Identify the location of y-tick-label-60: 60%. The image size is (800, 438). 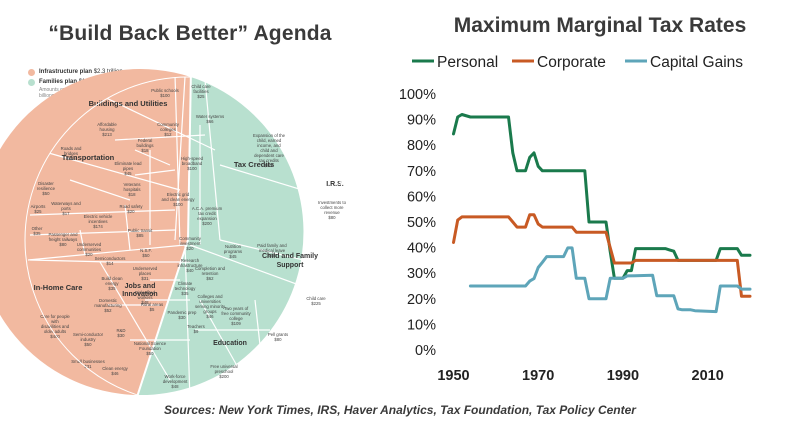
(421, 197).